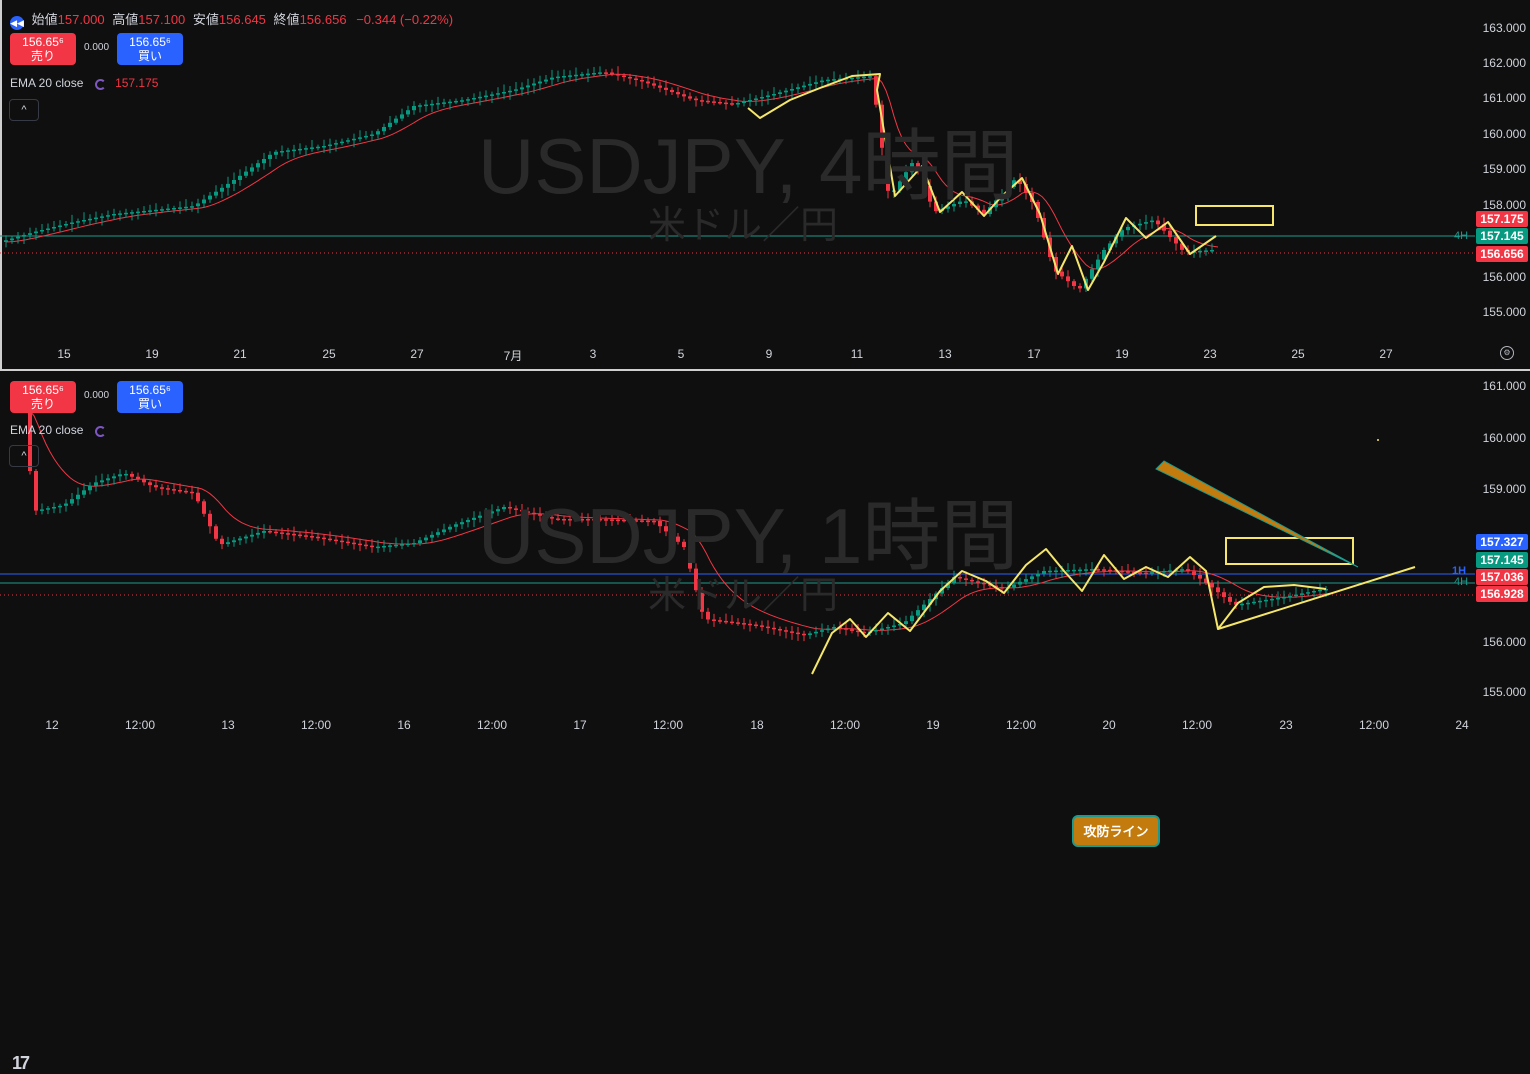 Image resolution: width=1530 pixels, height=1074 pixels. I want to click on x-label: 19, so click(152, 354).